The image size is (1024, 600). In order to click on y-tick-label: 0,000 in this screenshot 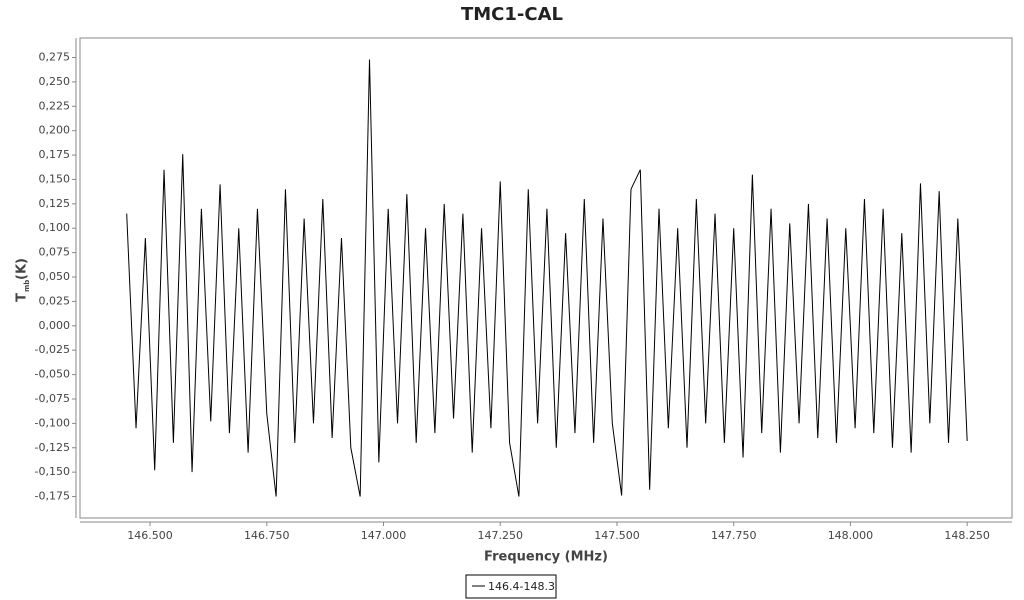, I will do `click(55, 325)`.